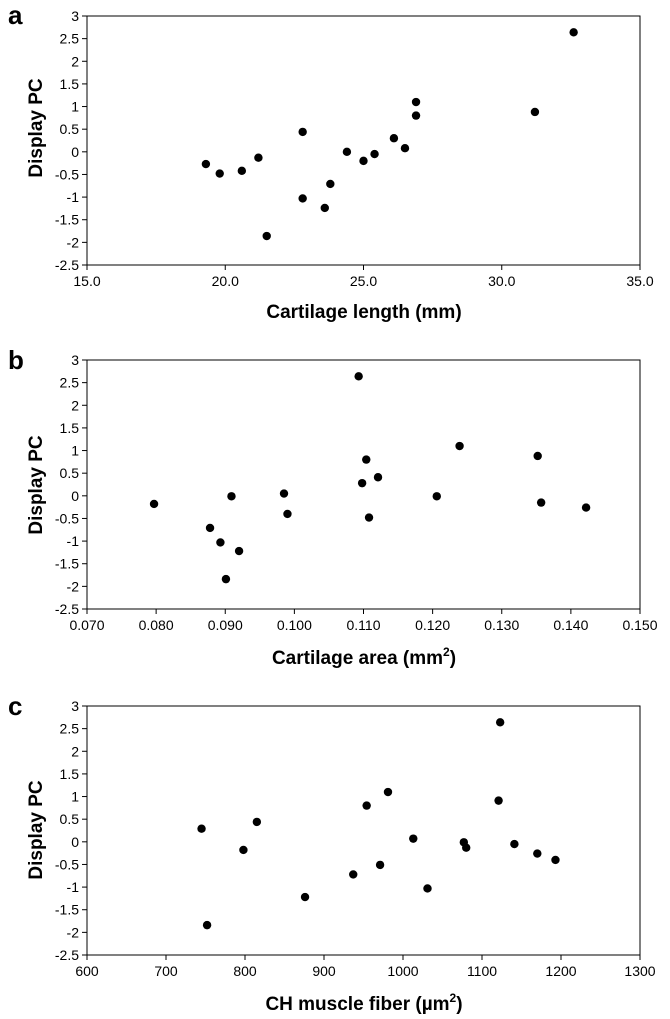 This screenshot has width=670, height=1019. I want to click on x-tick-label-c: 1200, so click(560, 971).